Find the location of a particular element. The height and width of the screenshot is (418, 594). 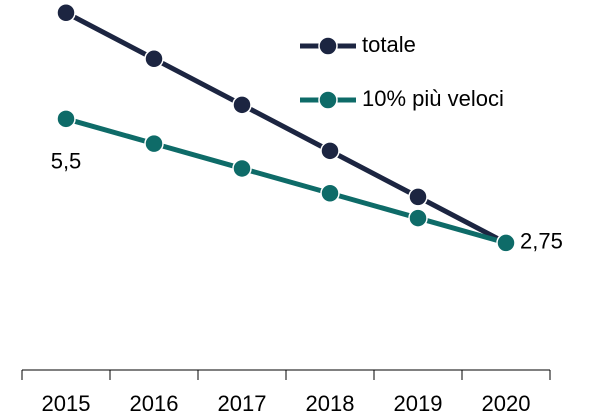

x-tick-label: 2016 is located at coordinates (154, 403).